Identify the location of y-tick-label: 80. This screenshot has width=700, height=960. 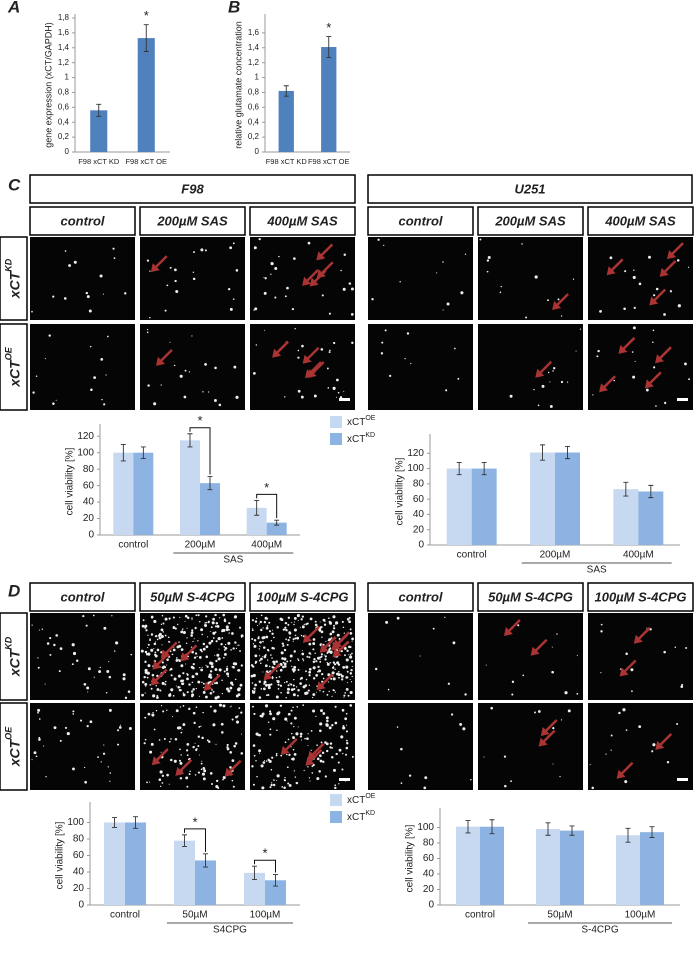
(79, 839).